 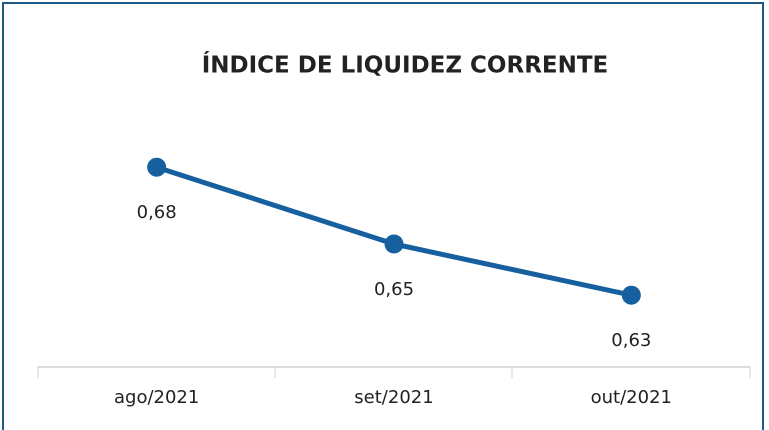 I want to click on x-axis, so click(x=394, y=372).